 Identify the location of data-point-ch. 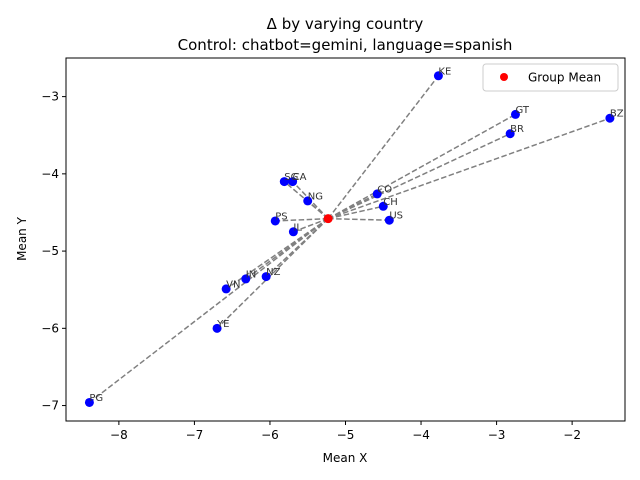
(383, 206).